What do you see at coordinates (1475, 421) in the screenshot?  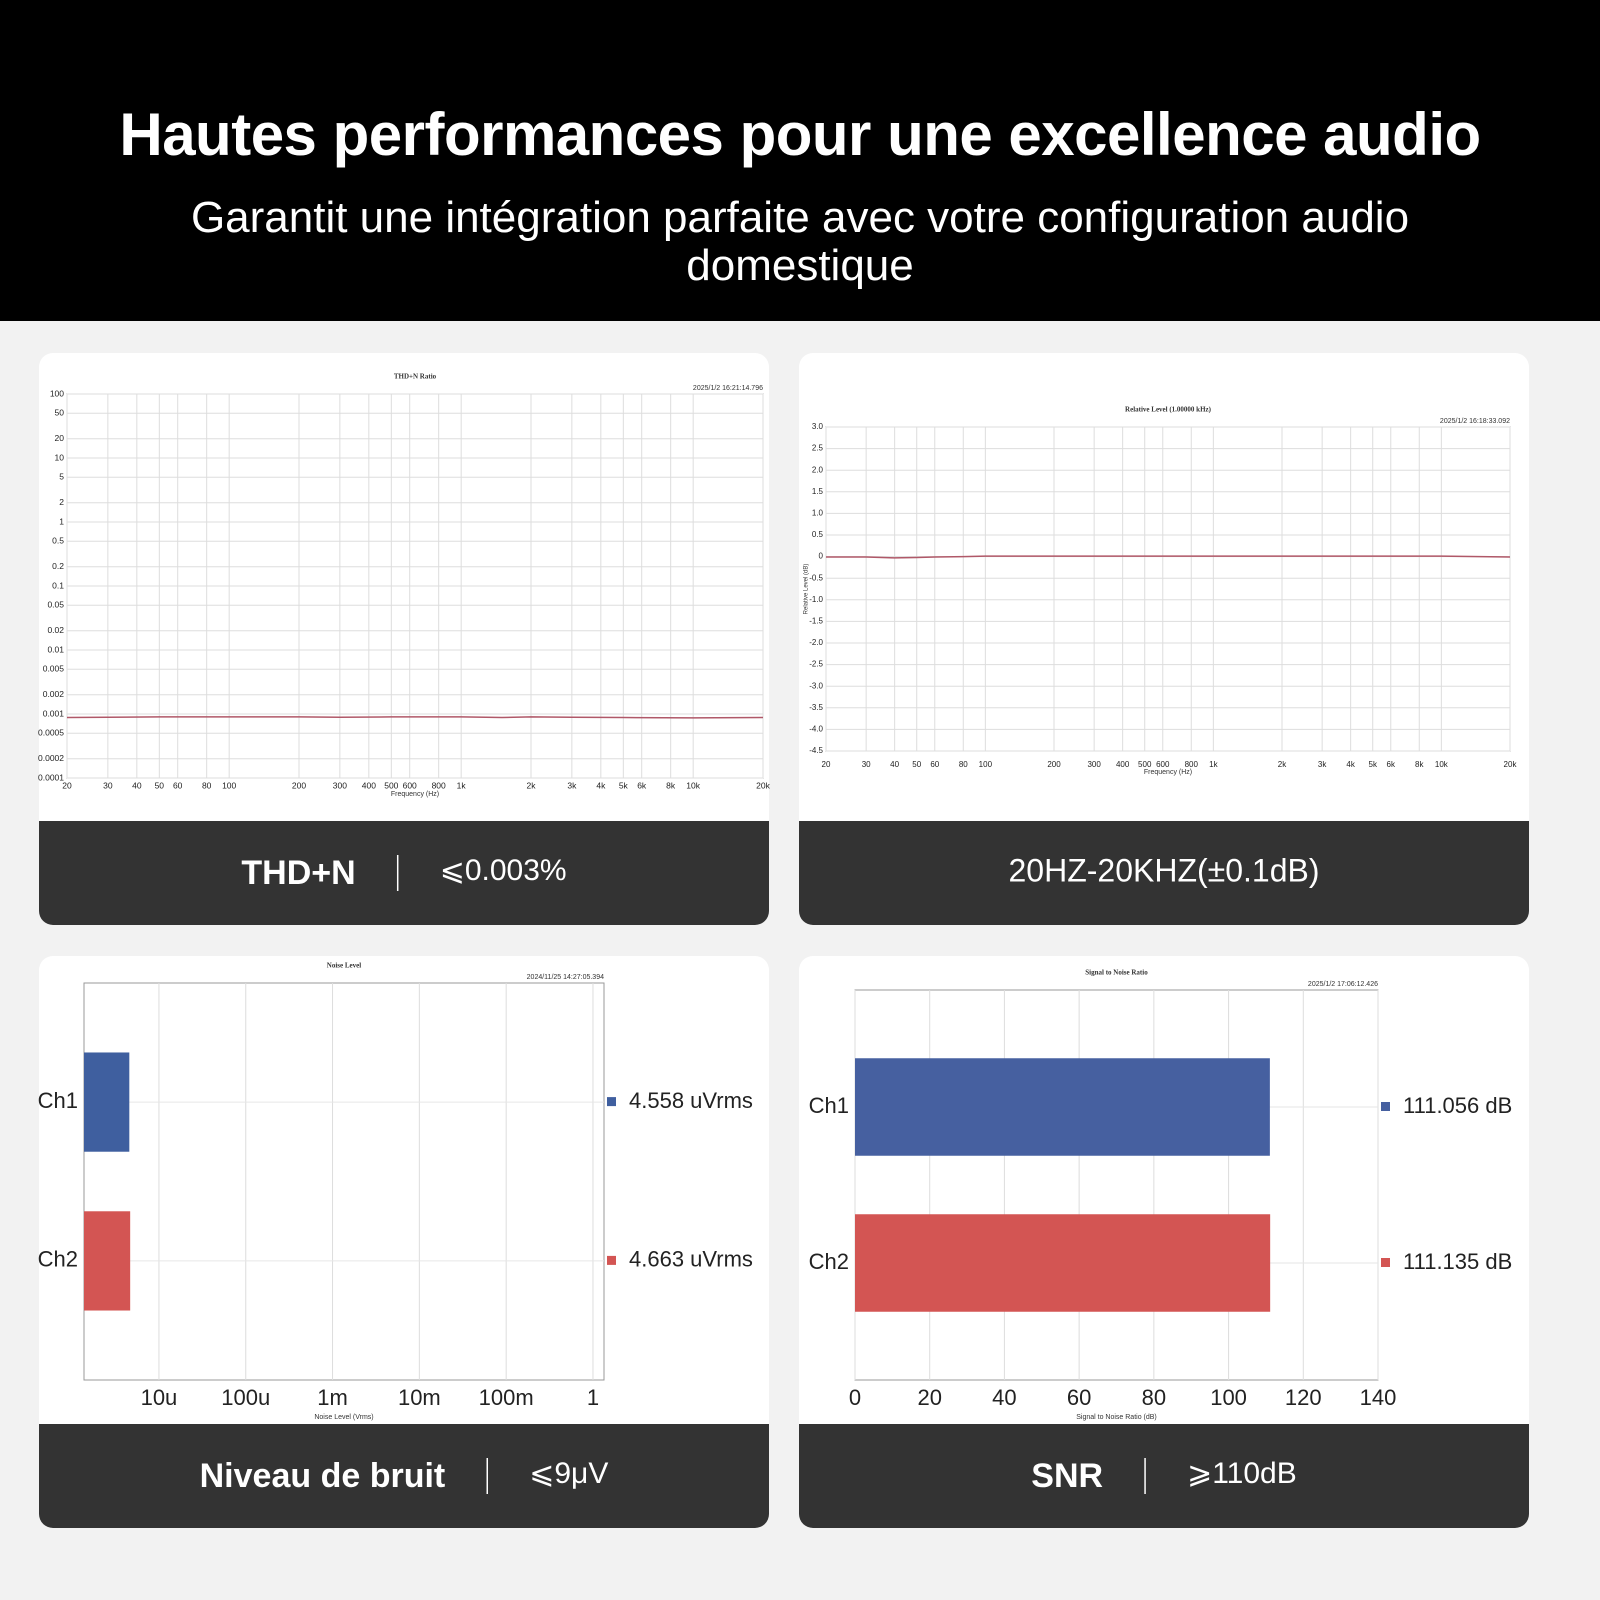 I see `timestamp: 2025/1/2 16:18:33.092` at bounding box center [1475, 421].